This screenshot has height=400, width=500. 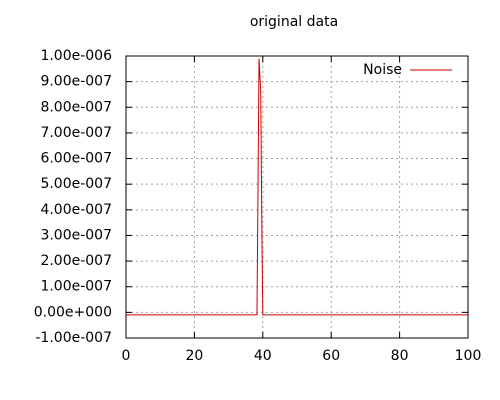 What do you see at coordinates (73, 338) in the screenshot?
I see `y-tick-label: -1.00e-007` at bounding box center [73, 338].